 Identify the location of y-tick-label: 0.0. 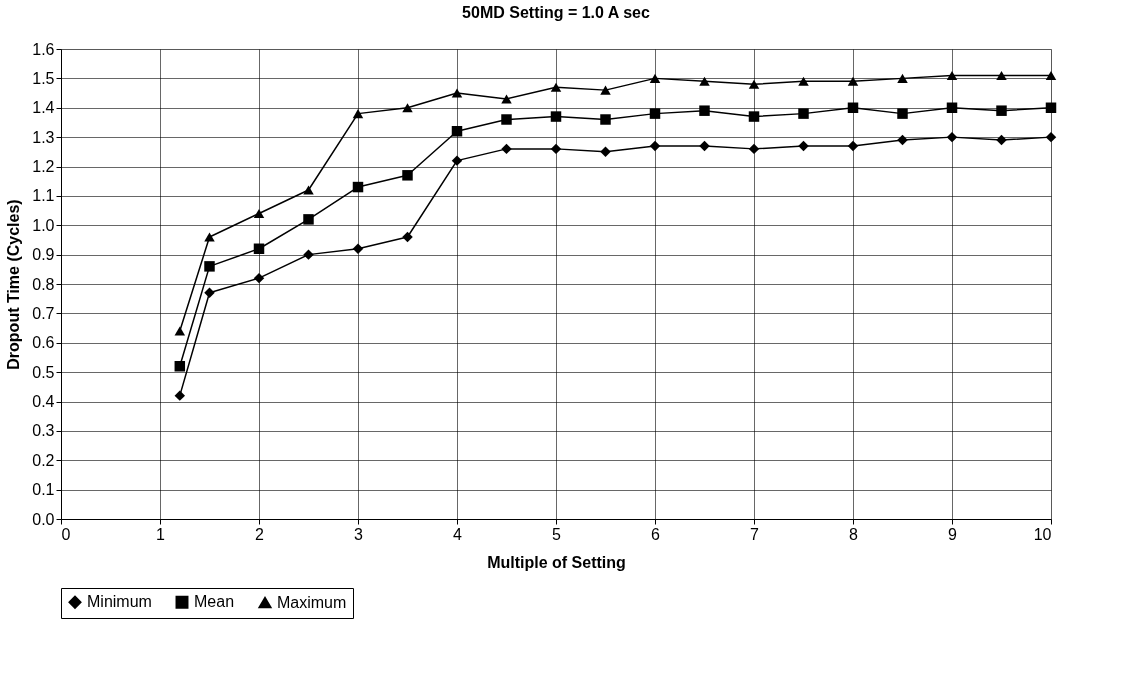
(43, 519).